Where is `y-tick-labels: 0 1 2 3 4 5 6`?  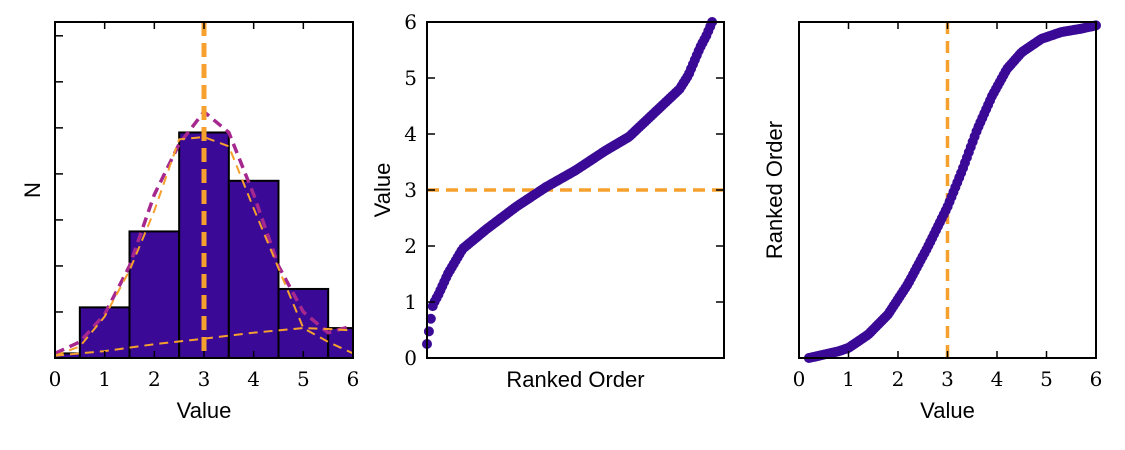 y-tick-labels: 0 1 2 3 4 5 6 is located at coordinates (410, 190).